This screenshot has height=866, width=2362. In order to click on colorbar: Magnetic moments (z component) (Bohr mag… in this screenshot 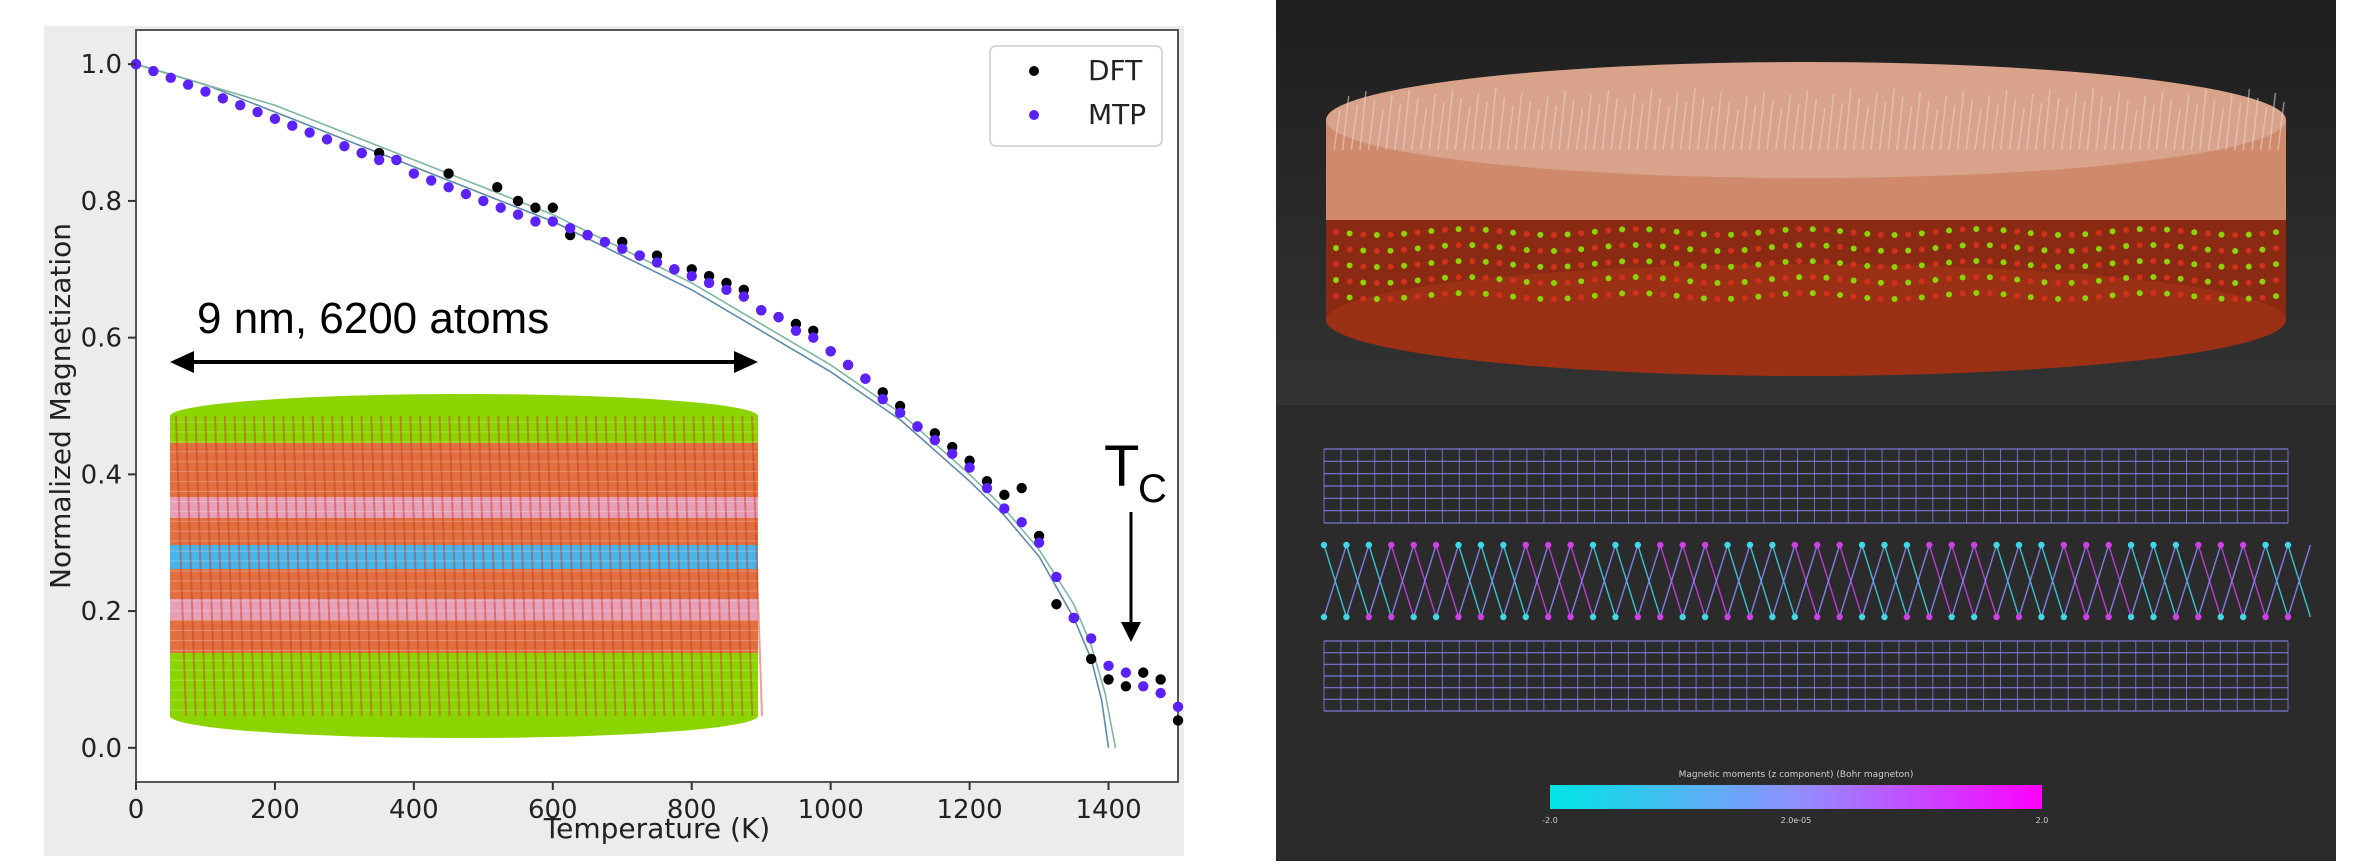, I will do `click(1795, 797)`.